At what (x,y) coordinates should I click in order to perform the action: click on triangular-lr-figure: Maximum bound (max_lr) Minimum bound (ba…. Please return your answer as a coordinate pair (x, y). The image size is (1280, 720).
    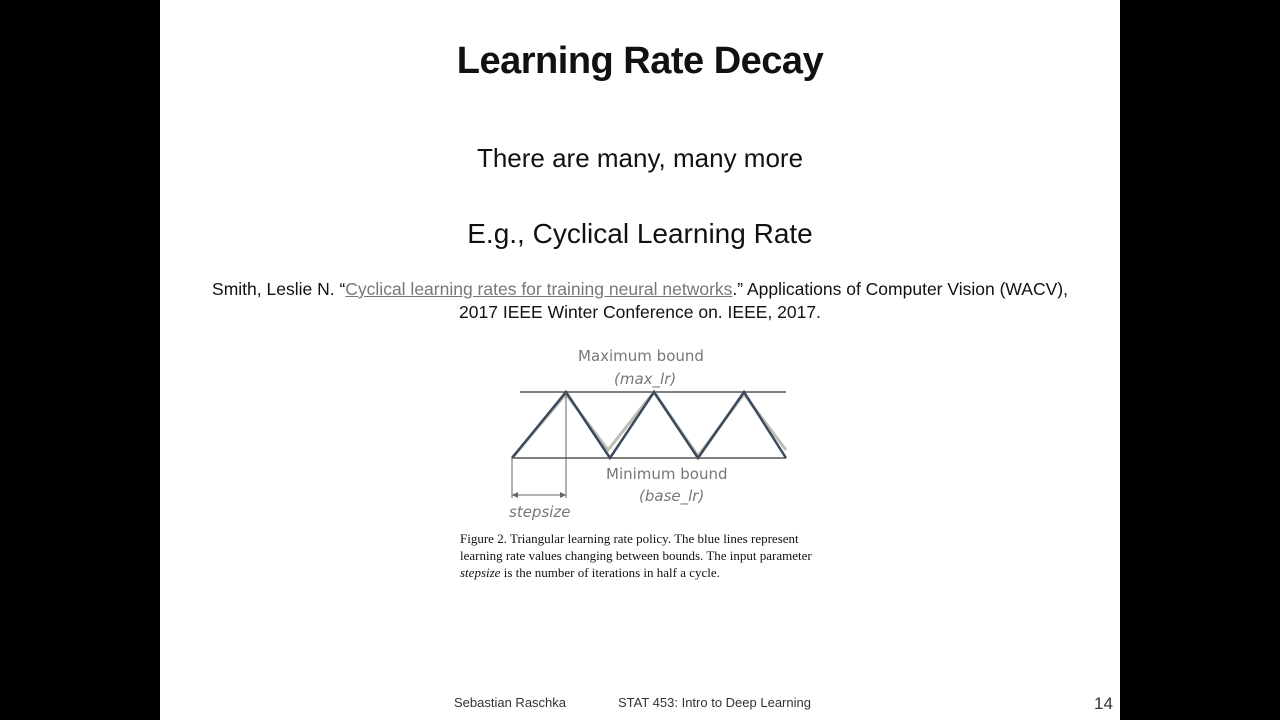
    Looking at the image, I should click on (648, 434).